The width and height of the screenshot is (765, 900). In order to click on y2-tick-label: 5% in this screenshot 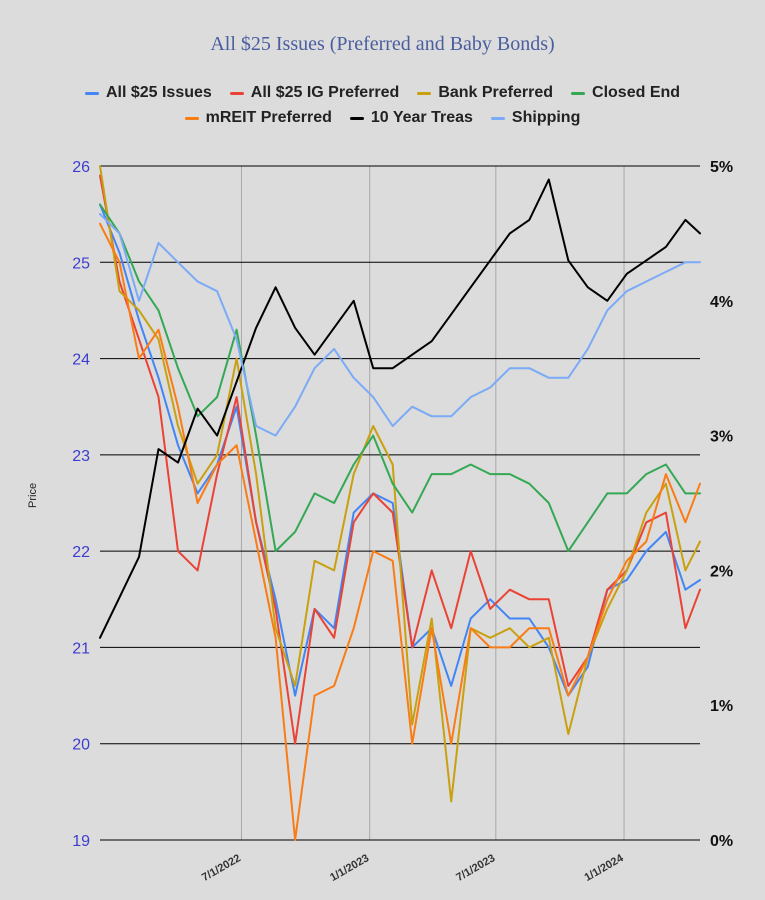, I will do `click(721, 167)`.